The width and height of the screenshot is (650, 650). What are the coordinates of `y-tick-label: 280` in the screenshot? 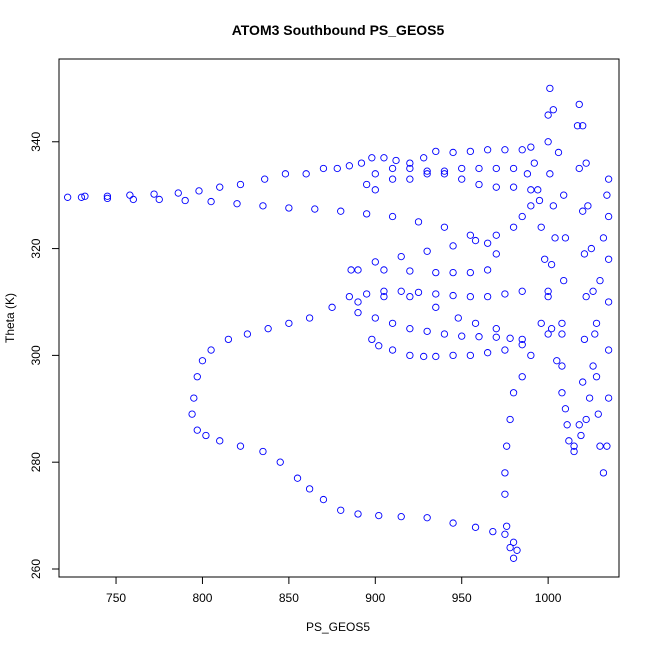 It's located at (36, 462).